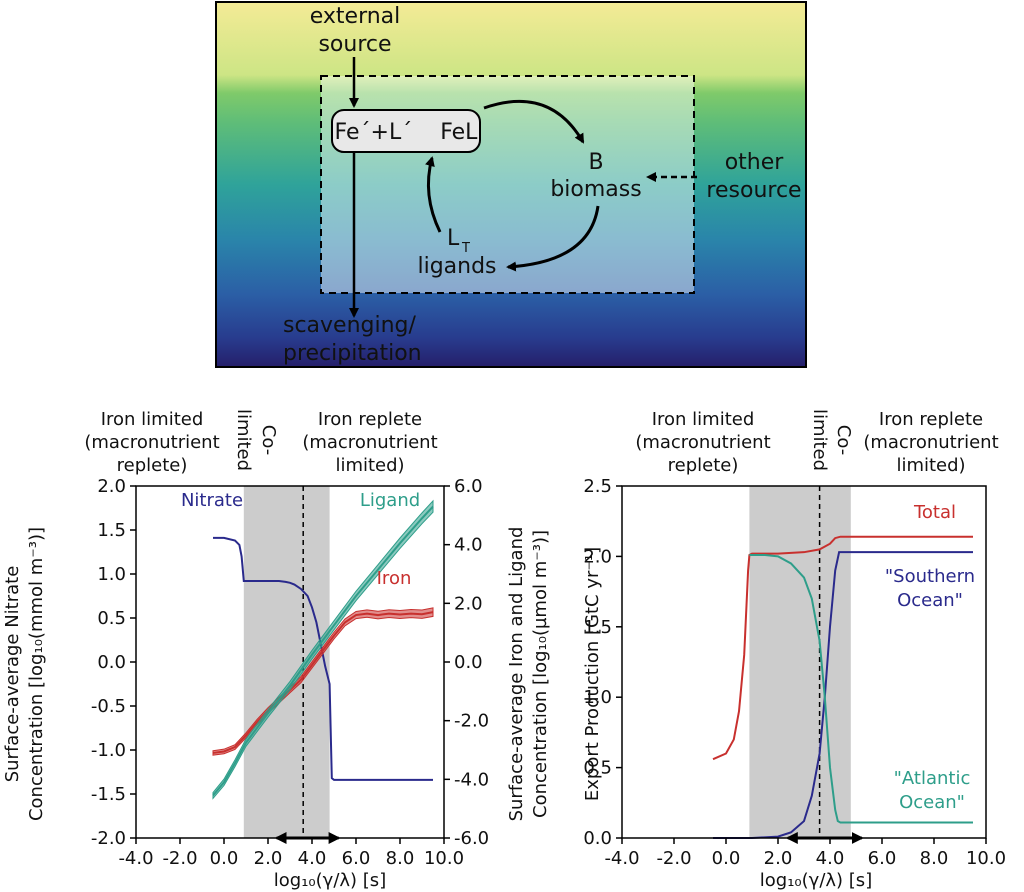 The height and width of the screenshot is (892, 1024). What do you see at coordinates (330, 880) in the screenshot?
I see `chart1-xlabel: log₁₀(γ/λ) [s]` at bounding box center [330, 880].